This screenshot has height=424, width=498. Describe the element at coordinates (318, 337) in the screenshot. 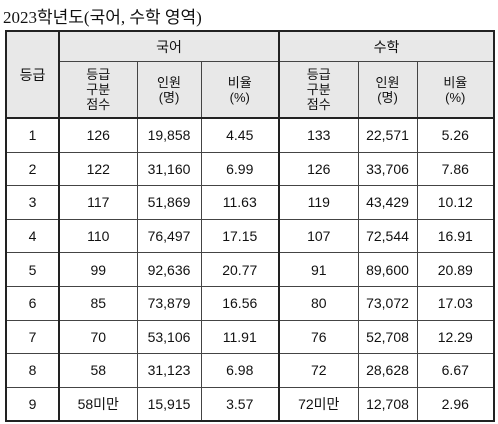

I see `data-cell: 76` at that location.